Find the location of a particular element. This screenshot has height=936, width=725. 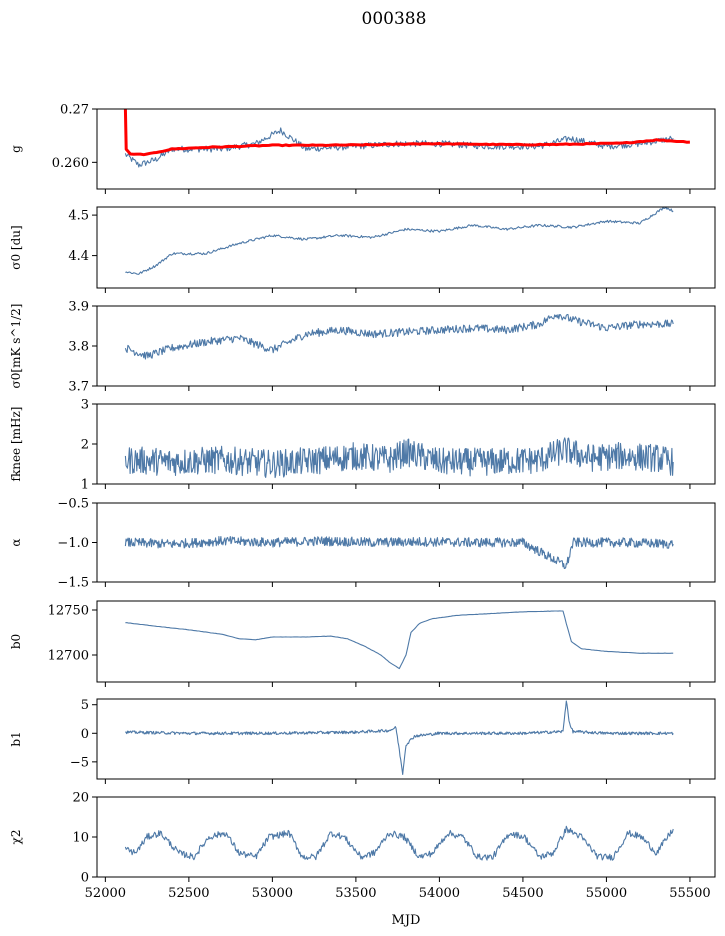

ylabel-b0: b0 is located at coordinates (16, 641).